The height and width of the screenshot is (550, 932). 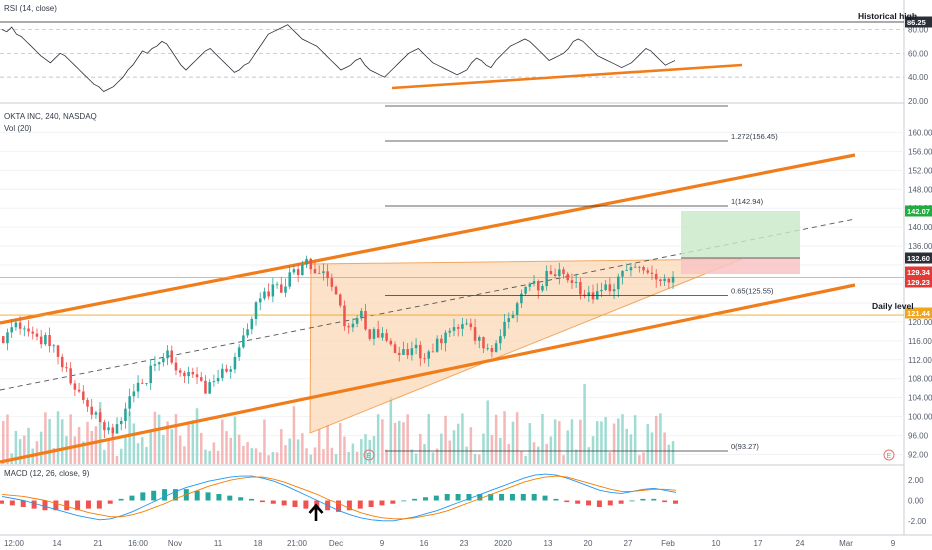 I want to click on time-tick-label: 13, so click(x=548, y=543).